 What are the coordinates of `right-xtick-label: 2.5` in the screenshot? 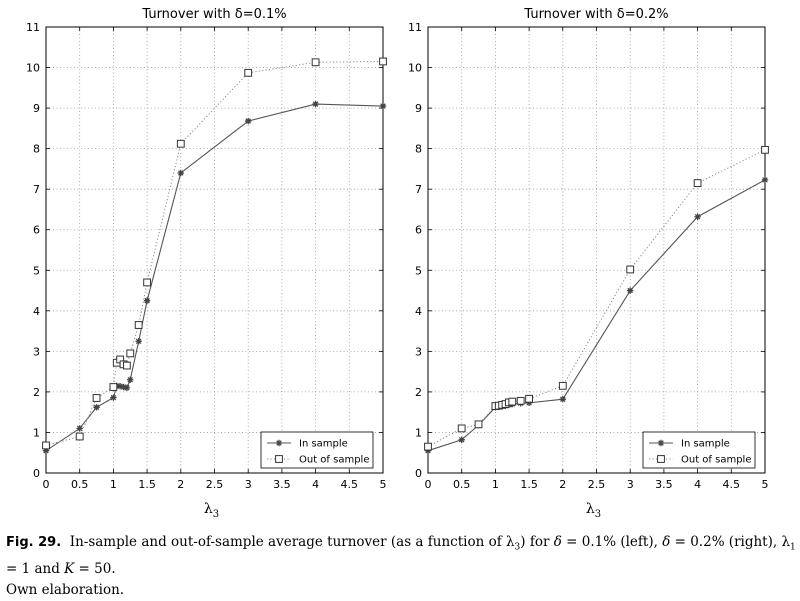 It's located at (597, 484).